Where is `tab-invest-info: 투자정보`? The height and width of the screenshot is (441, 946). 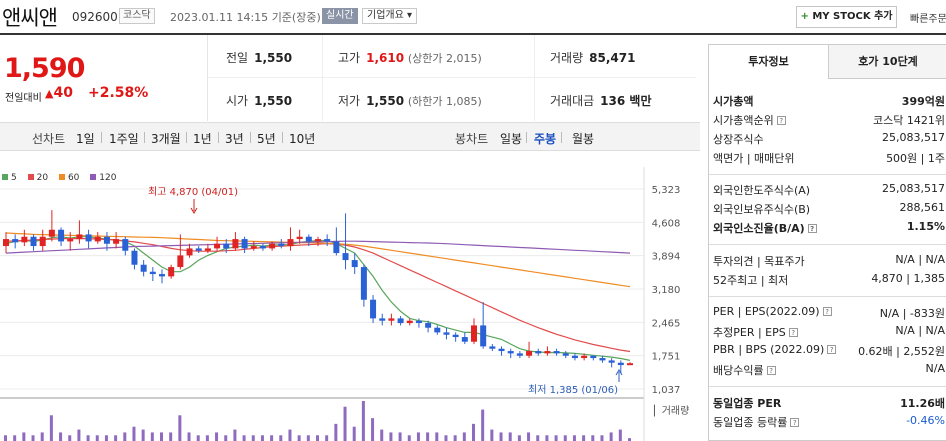
tab-invest-info: 투자정보 is located at coordinates (769, 62).